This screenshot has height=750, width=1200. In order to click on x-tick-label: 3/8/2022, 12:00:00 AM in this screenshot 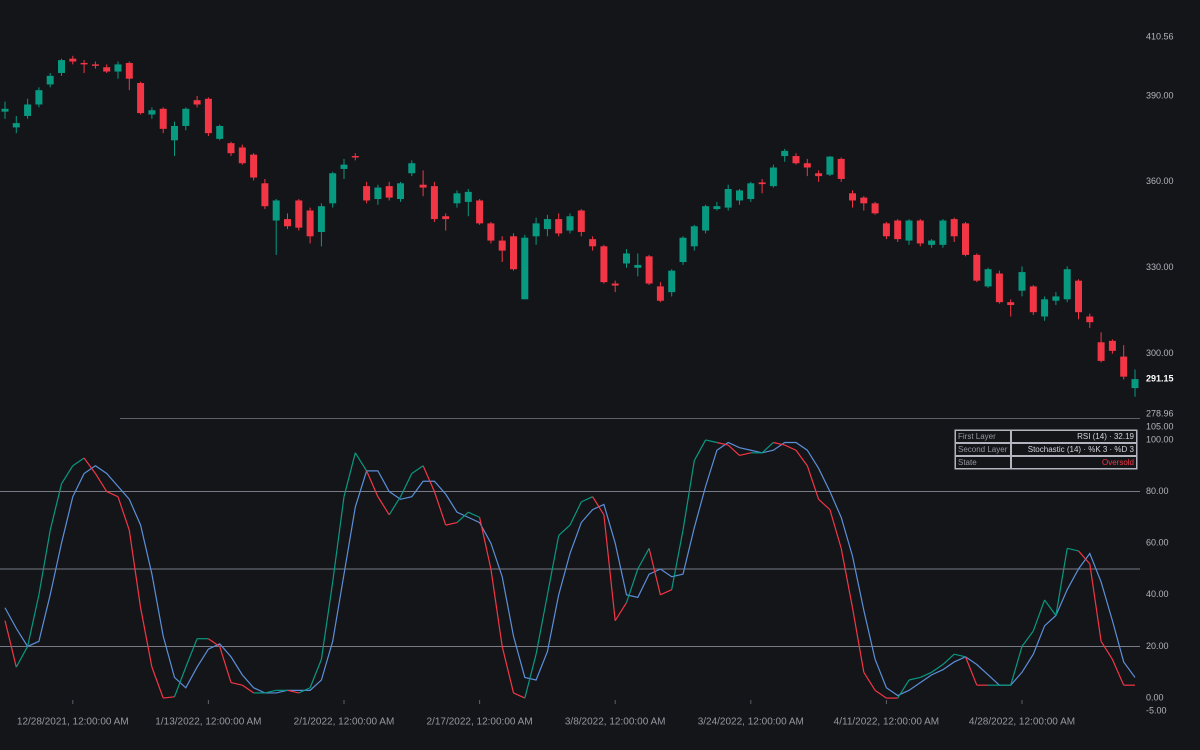, I will do `click(615, 722)`.